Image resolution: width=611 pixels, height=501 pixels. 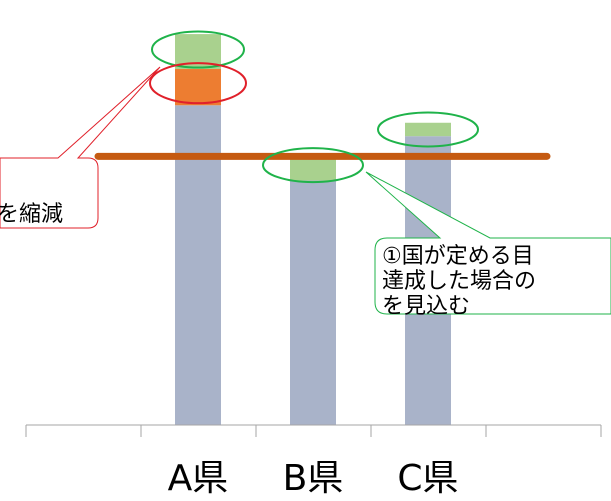 I want to click on category-label-2: C県, so click(x=427, y=478).